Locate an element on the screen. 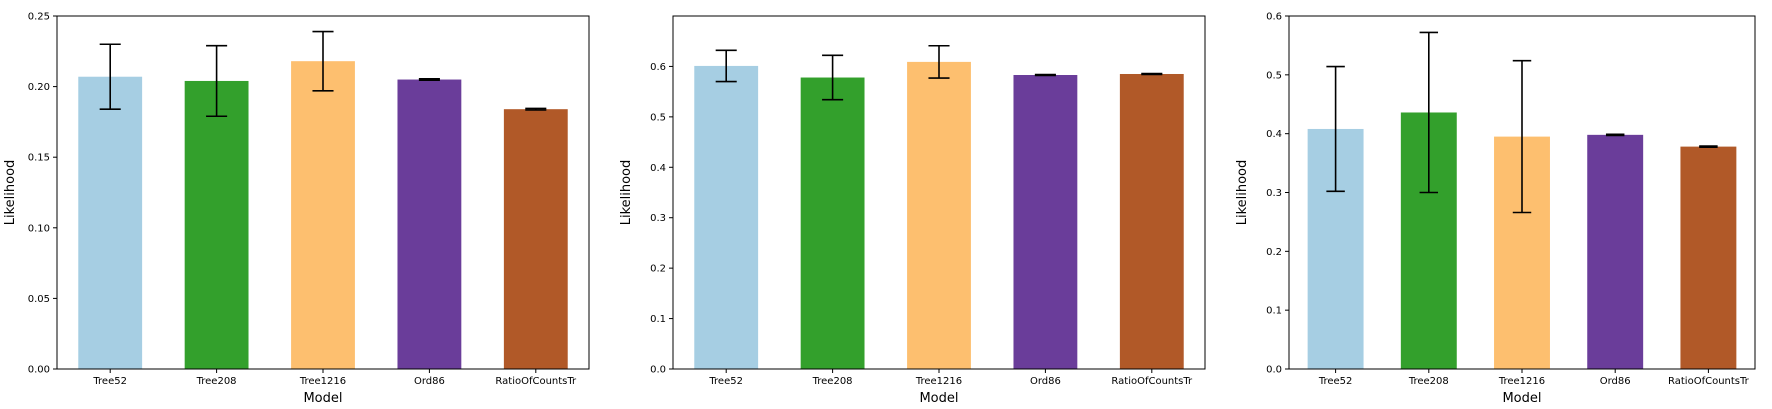 Image resolution: width=1772 pixels, height=409 pixels. y-tick-label: 0.10 is located at coordinates (39, 228).